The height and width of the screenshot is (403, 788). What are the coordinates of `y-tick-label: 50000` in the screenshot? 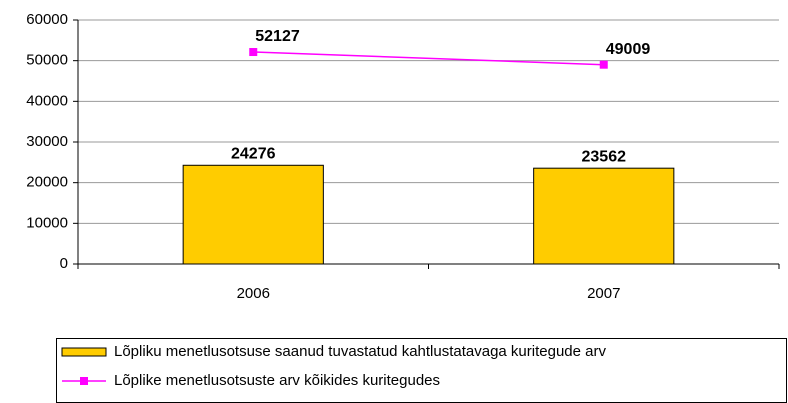 It's located at (47, 60).